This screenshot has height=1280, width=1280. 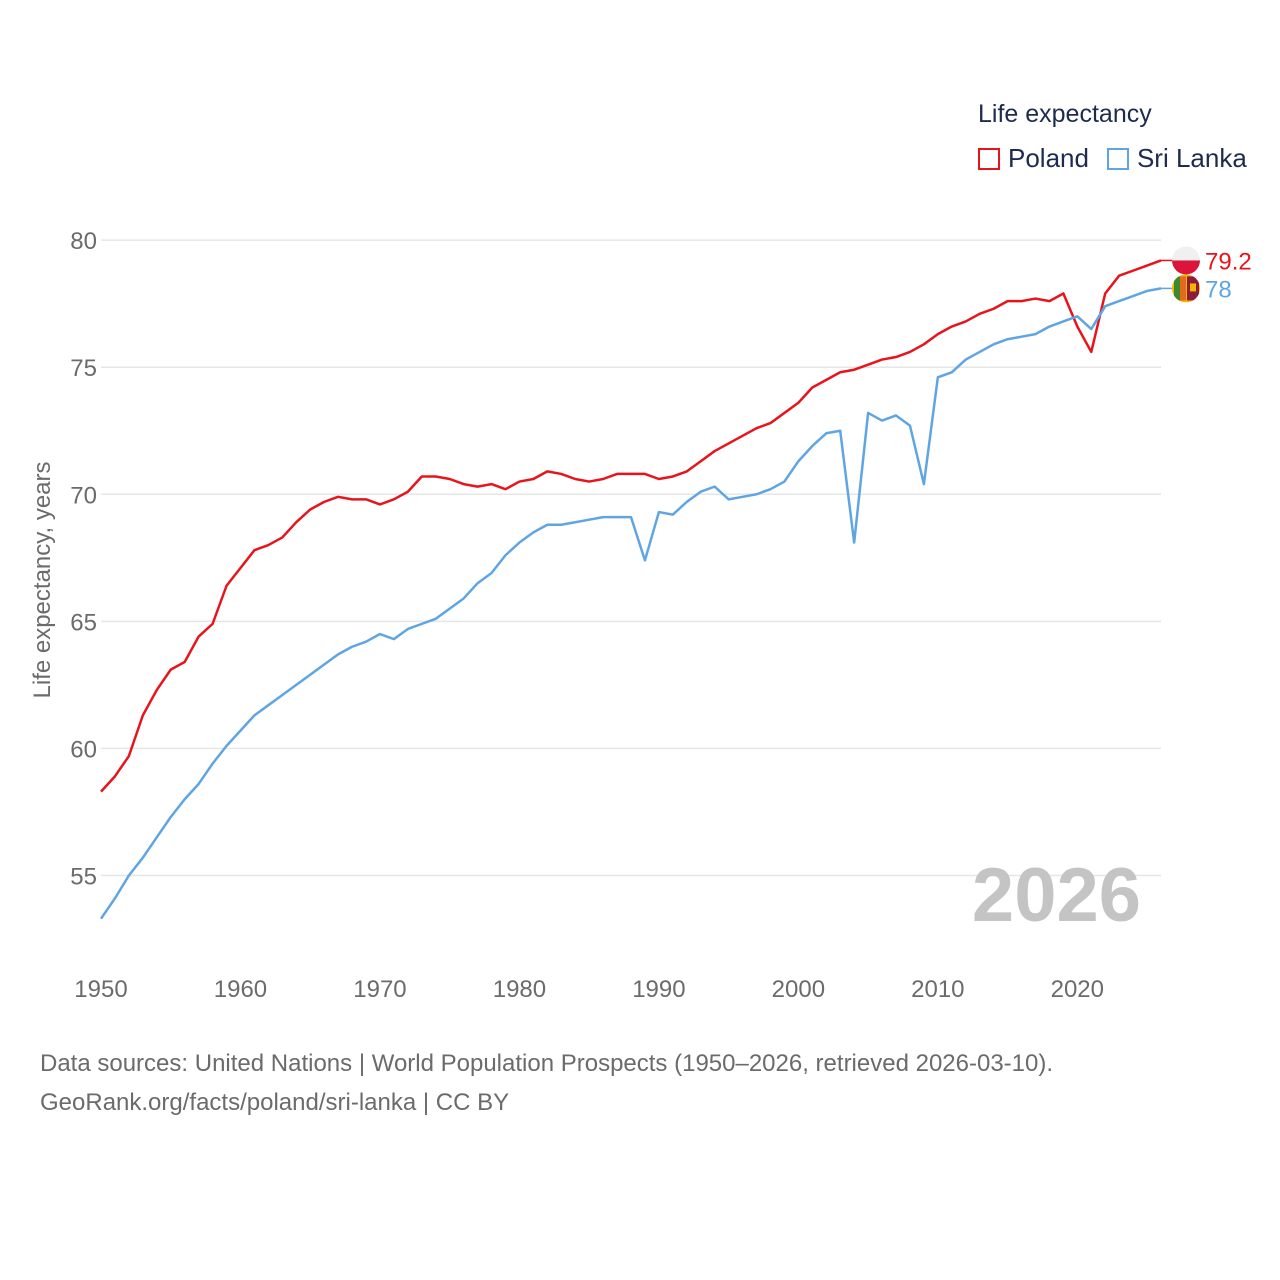 I want to click on x-tick-label: 1970, so click(x=379, y=989).